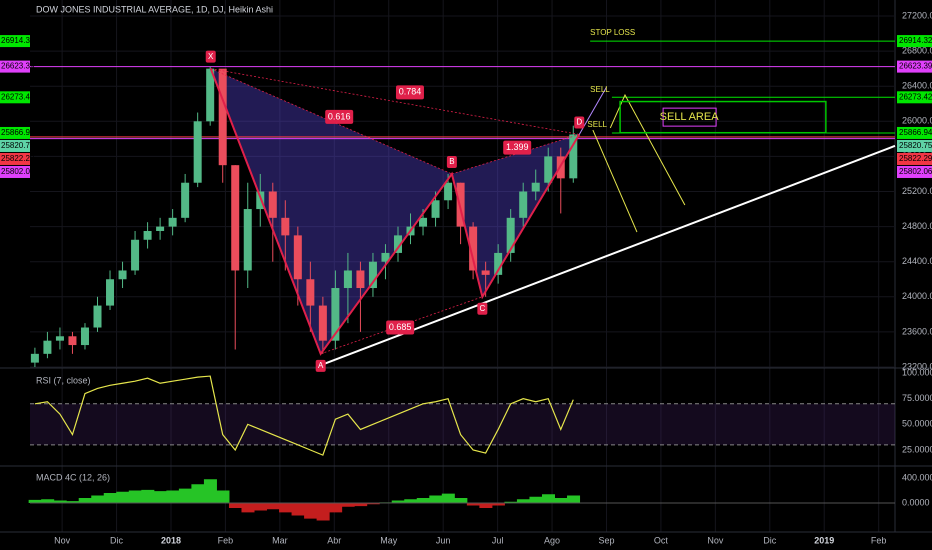 The image size is (932, 550). What do you see at coordinates (73, 477) in the screenshot?
I see `panel-title: MACD 4C (12, 26)` at bounding box center [73, 477].